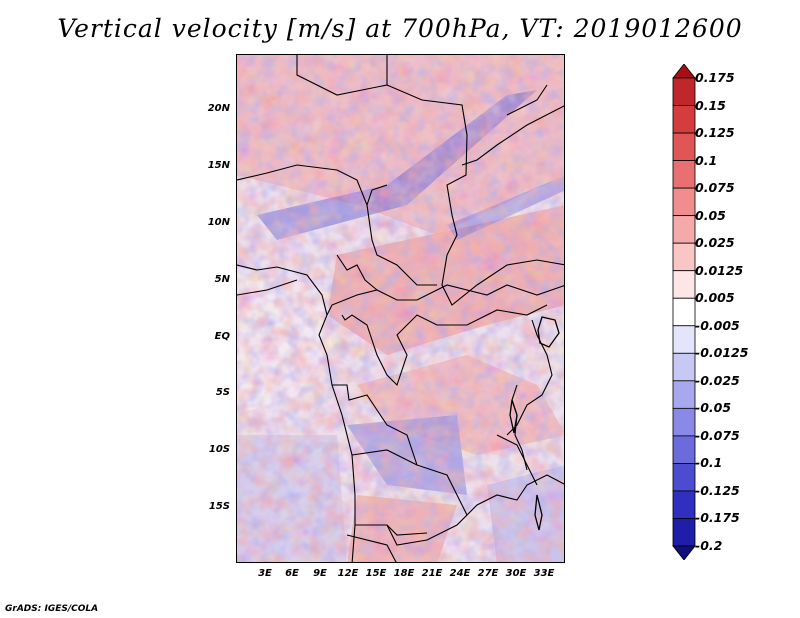 The height and width of the screenshot is (618, 800). Describe the element at coordinates (715, 243) in the screenshot. I see `colorbar-label: 0.025` at that location.